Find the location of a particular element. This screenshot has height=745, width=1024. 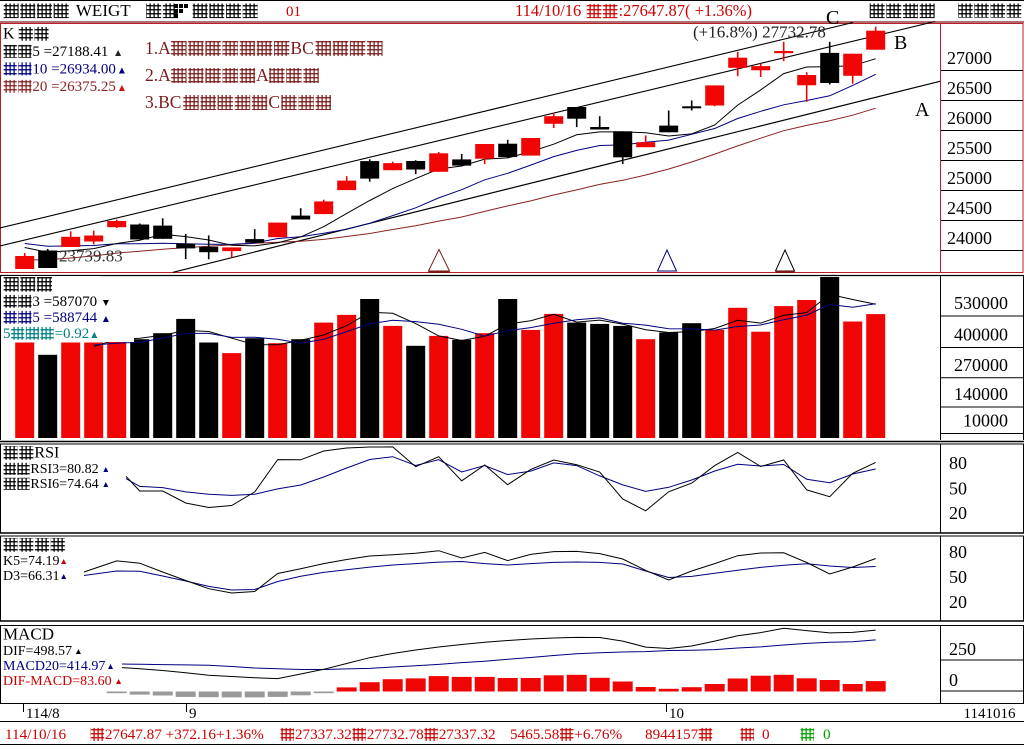

svg-text: 9 is located at coordinates (193, 714).